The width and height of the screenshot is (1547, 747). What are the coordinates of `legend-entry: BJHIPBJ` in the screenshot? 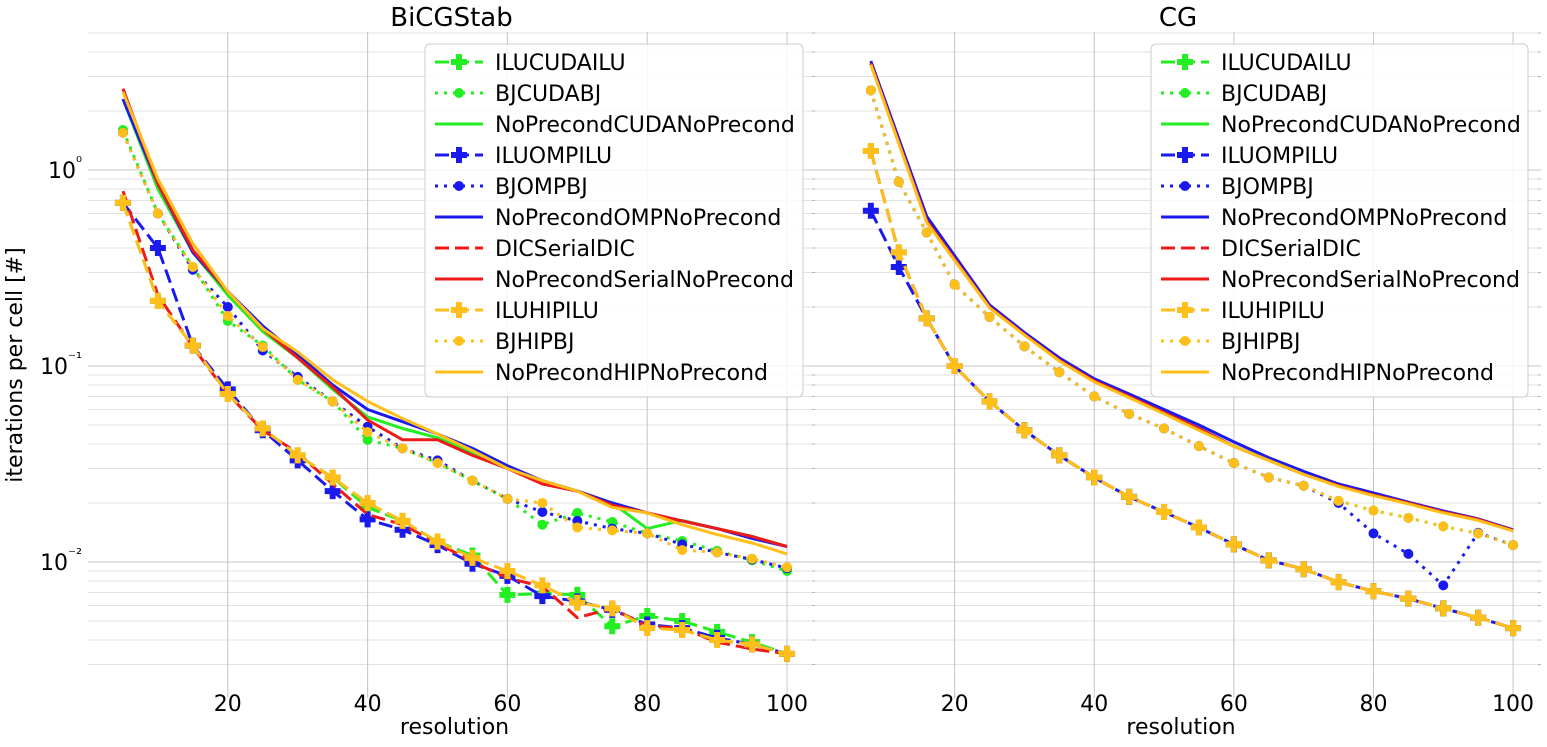 It's located at (1230, 342).